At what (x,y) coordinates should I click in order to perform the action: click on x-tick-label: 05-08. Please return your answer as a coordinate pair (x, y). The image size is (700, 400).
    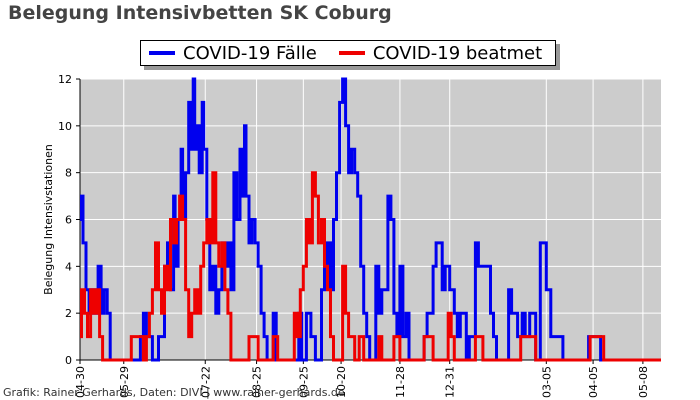
    Looking at the image, I should click on (643, 382).